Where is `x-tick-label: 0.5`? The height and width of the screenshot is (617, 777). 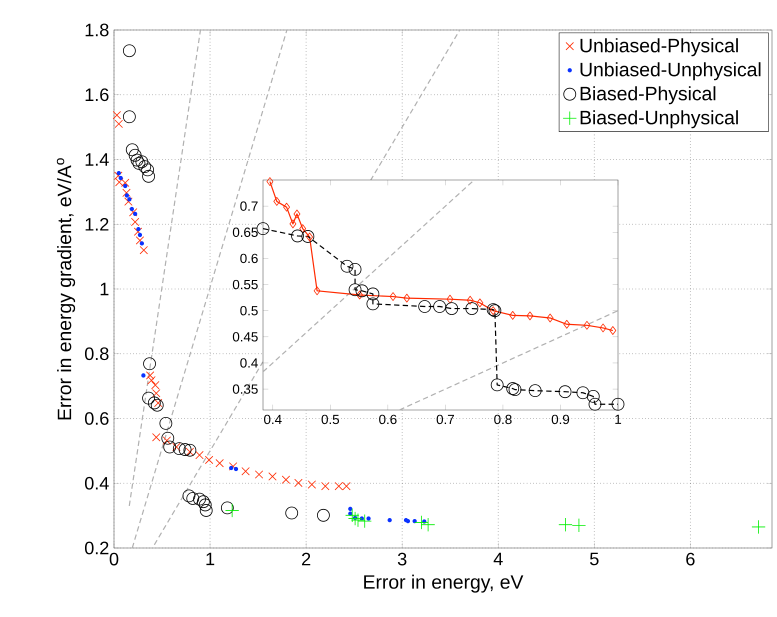
x-tick-label: 0.5 is located at coordinates (331, 419).